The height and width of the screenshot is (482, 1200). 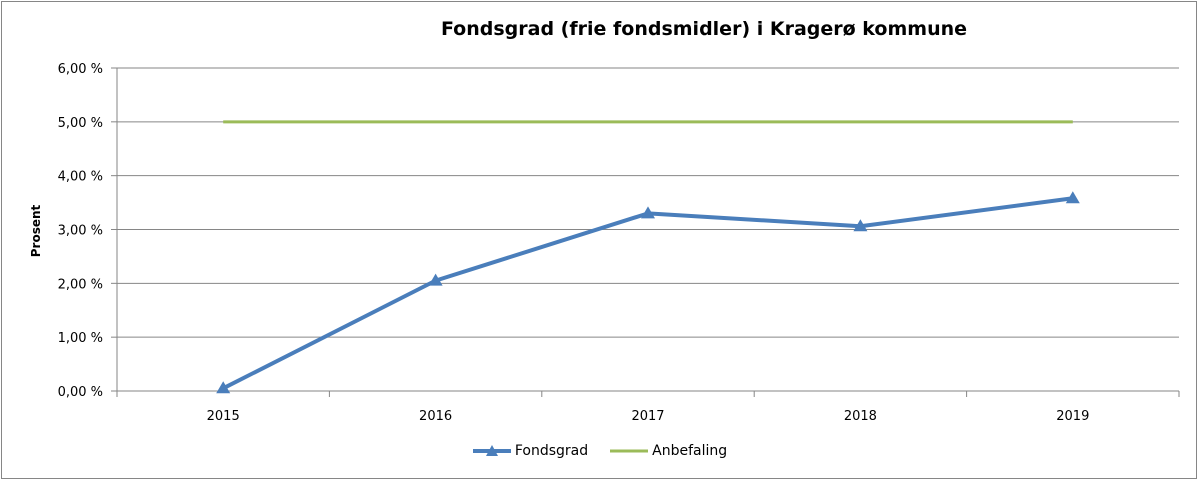 I want to click on legend-label-fondsgrad: Fondsgrad, so click(x=551, y=451).